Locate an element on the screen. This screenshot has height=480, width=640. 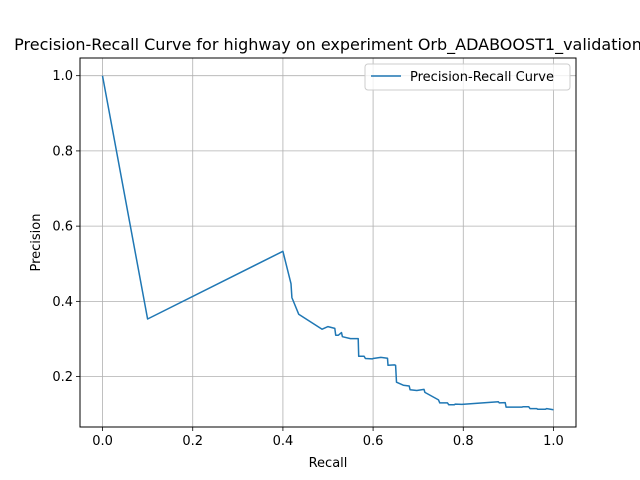
x-axis-label: Recall is located at coordinates (328, 463).